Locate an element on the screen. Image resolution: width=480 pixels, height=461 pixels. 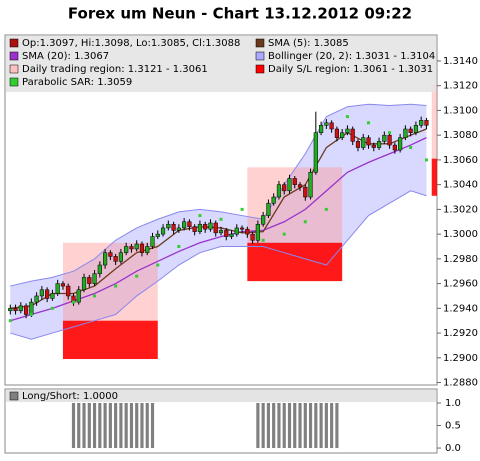
y-tick-label: 0.5 is located at coordinates (453, 426).